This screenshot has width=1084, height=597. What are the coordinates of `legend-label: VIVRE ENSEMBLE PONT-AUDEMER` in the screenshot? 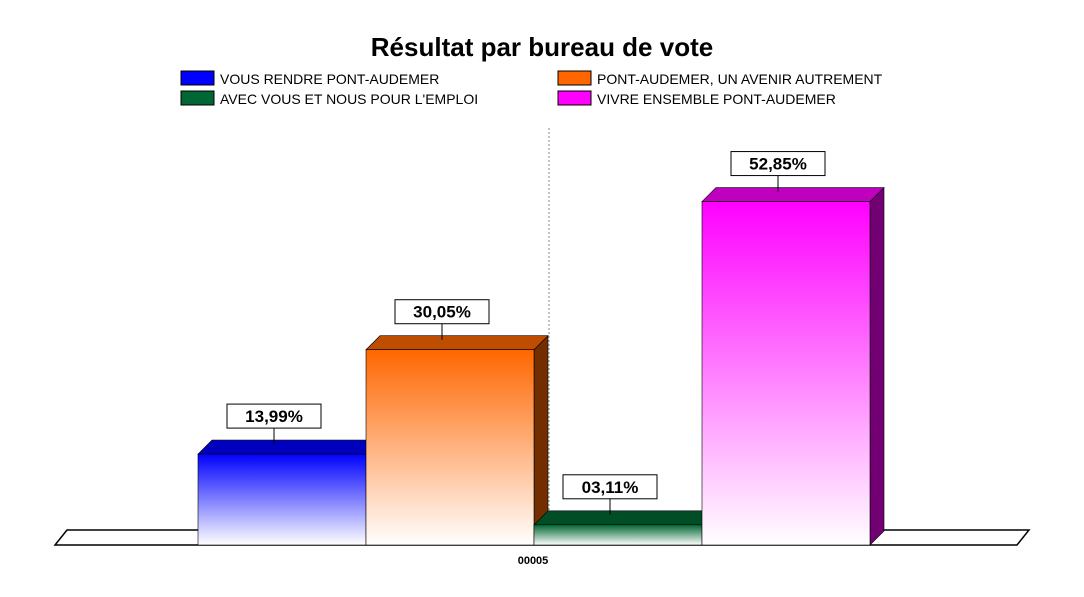 It's located at (716, 99).